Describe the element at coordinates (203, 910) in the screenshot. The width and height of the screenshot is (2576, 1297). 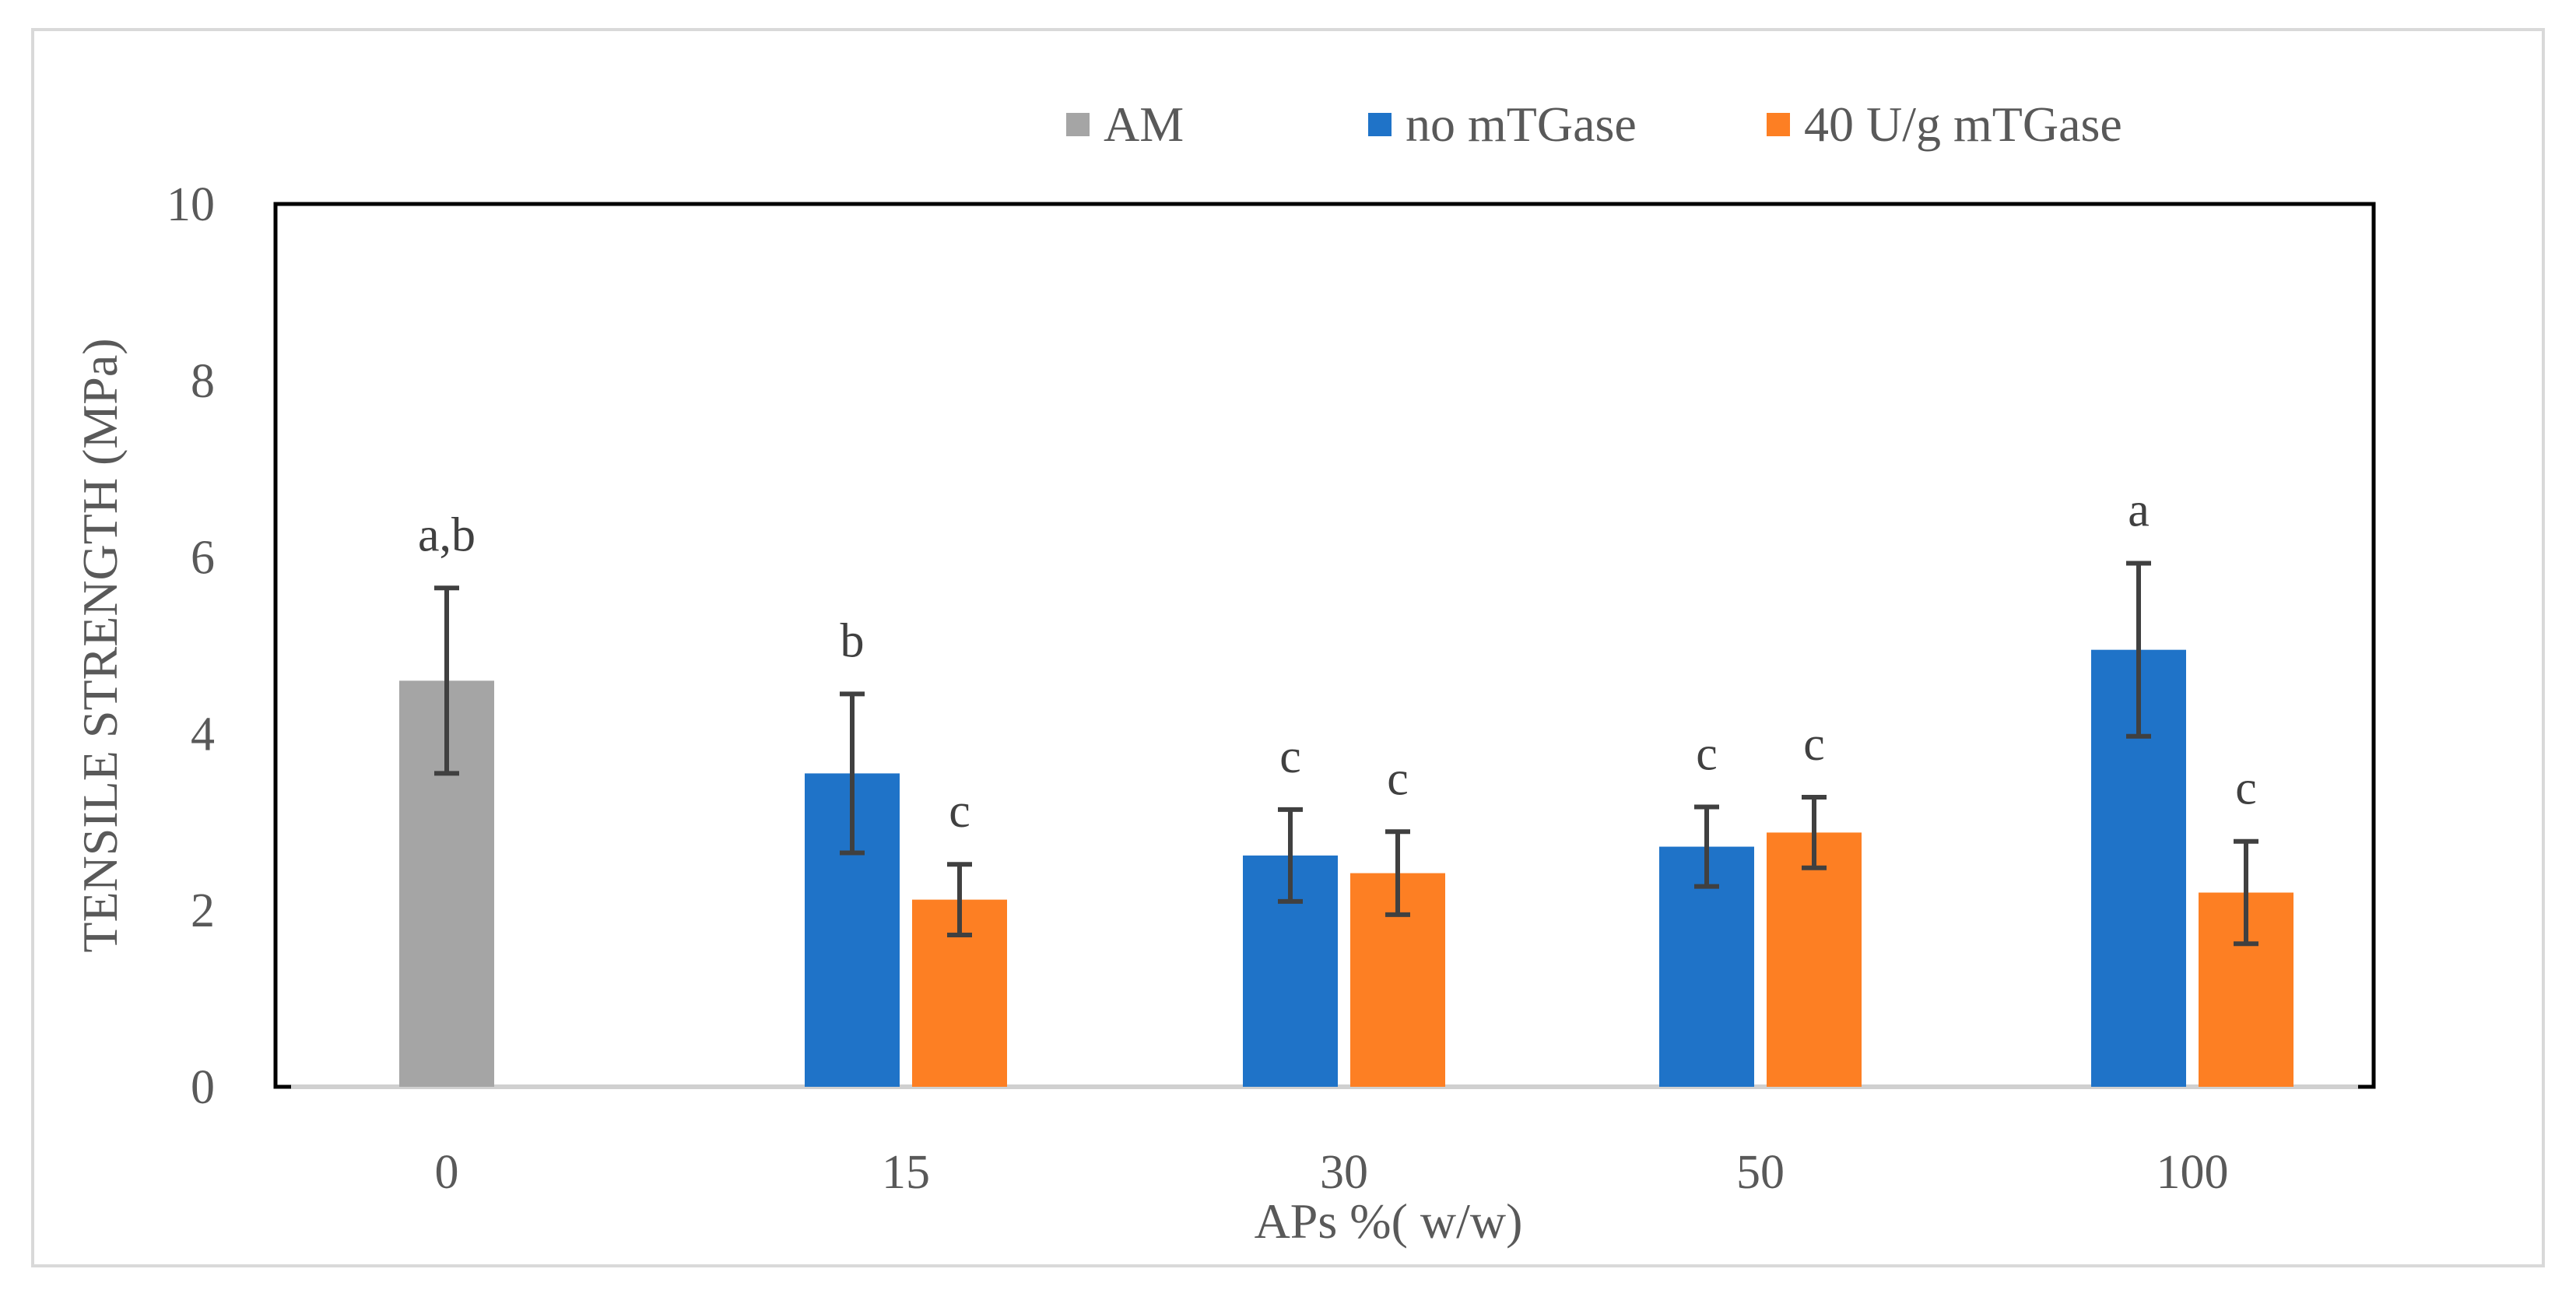
I see `y-tick-label: 2` at that location.